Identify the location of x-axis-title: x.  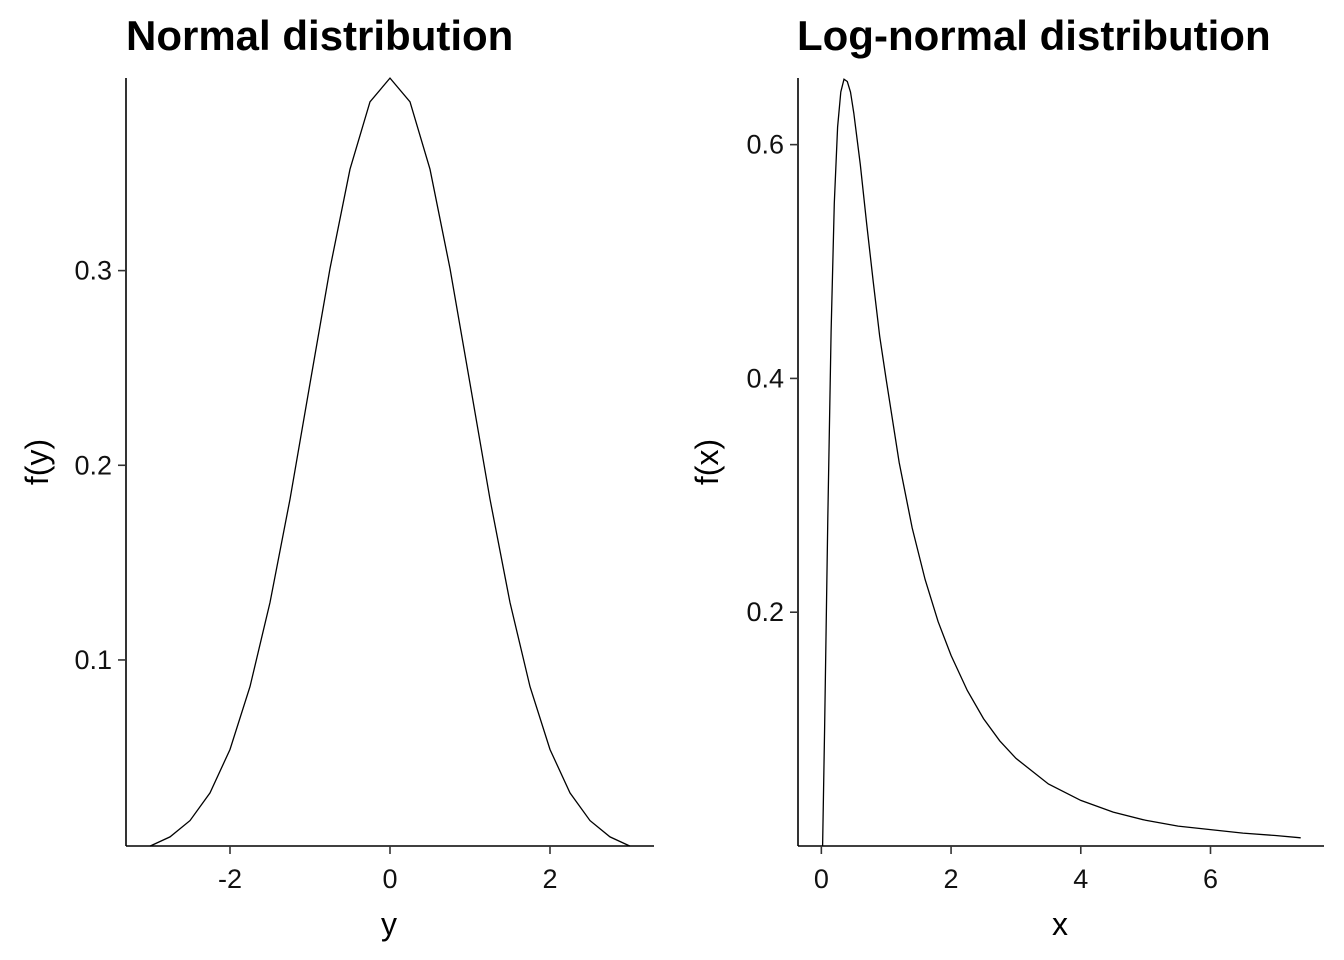
(1060, 924).